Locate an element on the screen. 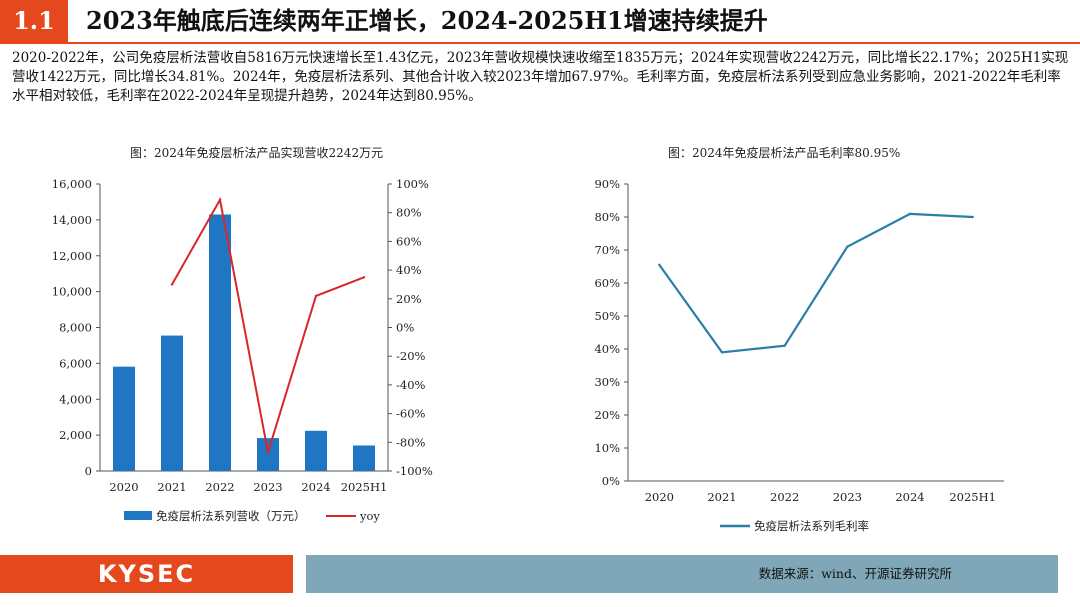 The height and width of the screenshot is (607, 1080). logo-text: KYSEC is located at coordinates (146, 574).